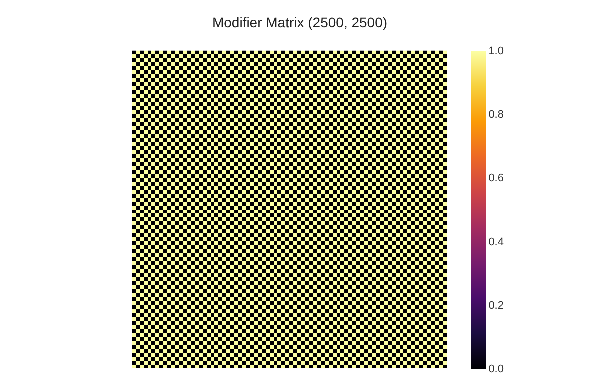 This screenshot has width=600, height=376. What do you see at coordinates (496, 178) in the screenshot?
I see `color-bar-label: 0.6` at bounding box center [496, 178].